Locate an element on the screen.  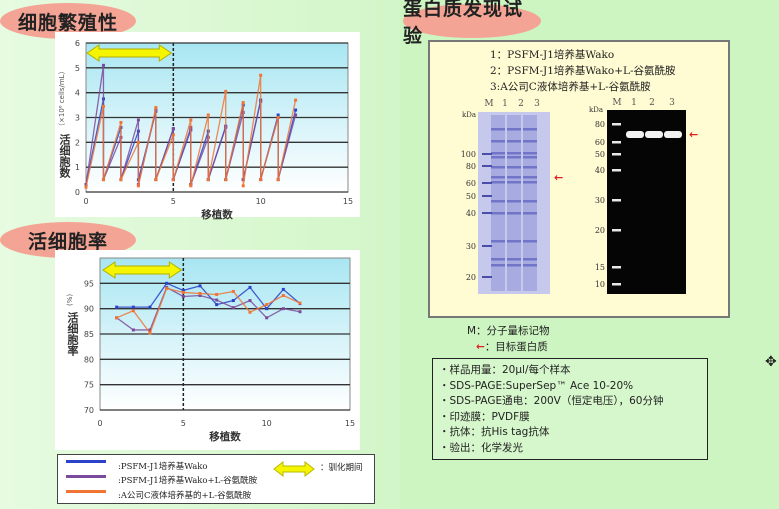
x-axis-label: 移植数 is located at coordinates (225, 436).